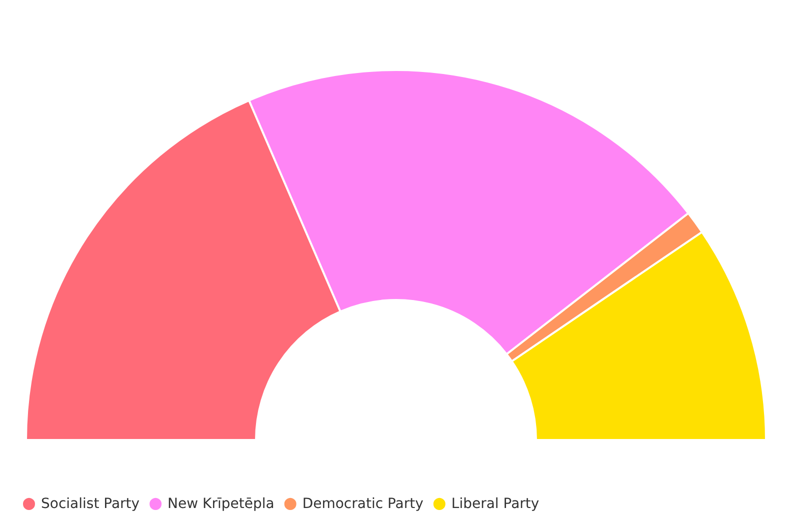 This screenshot has height=523, width=793. Describe the element at coordinates (363, 504) in the screenshot. I see `legend-label: Democratic Party` at that location.